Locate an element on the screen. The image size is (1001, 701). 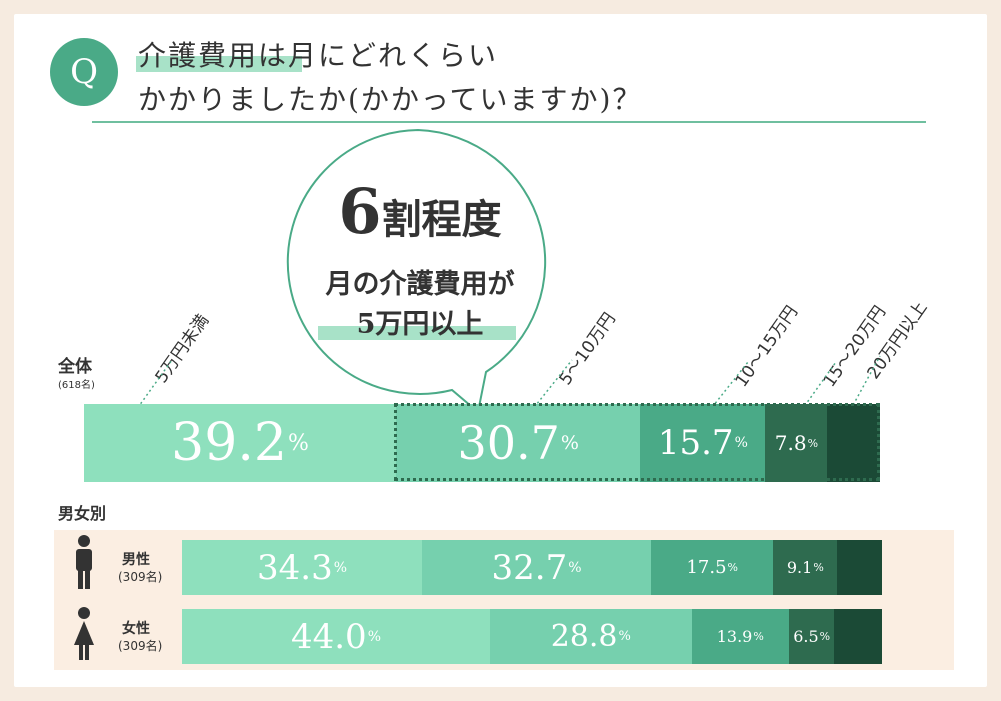
callout-line-1: 月の介護費用が is located at coordinates (420, 284).